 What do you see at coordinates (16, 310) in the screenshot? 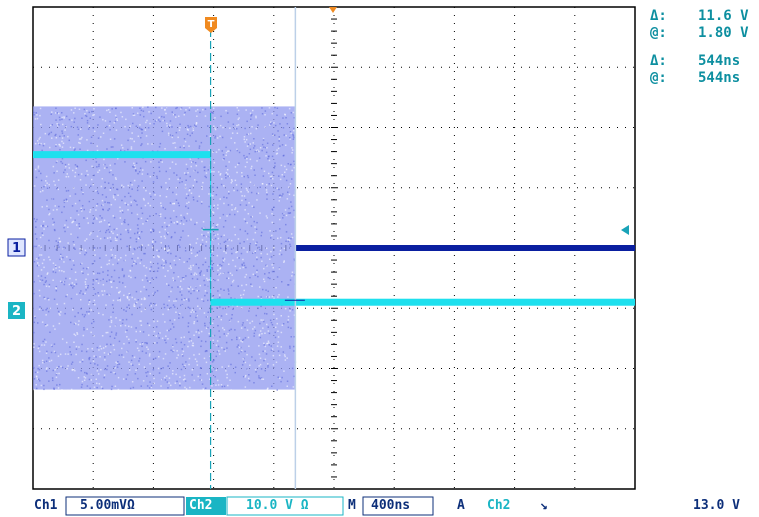
I see `ch2-ground-marker: 2` at bounding box center [16, 310].